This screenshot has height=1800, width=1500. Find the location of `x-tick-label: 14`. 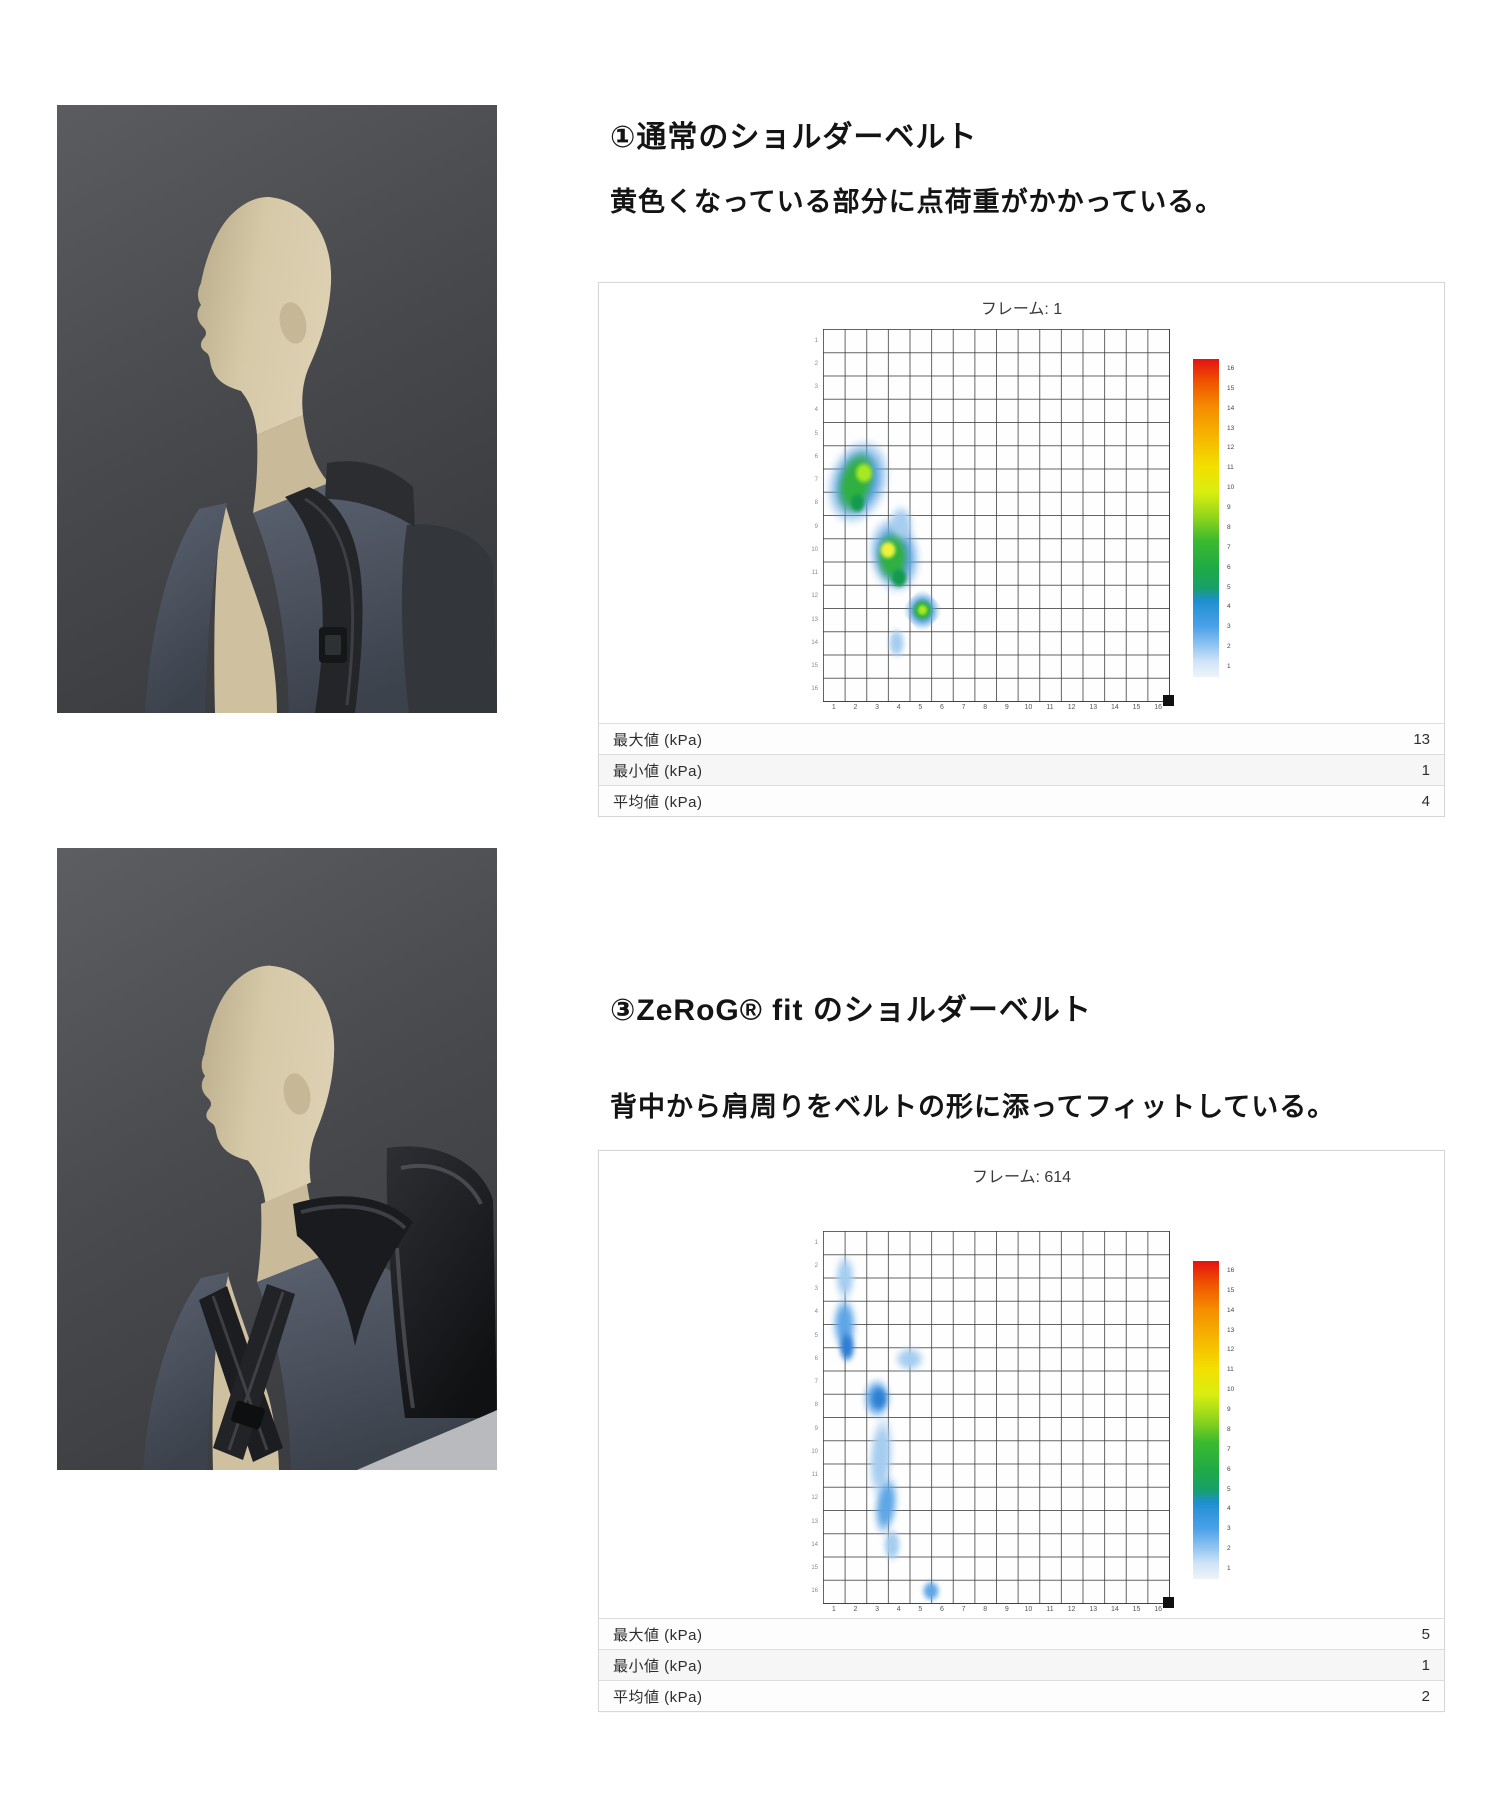

x-tick-label: 14 is located at coordinates (1115, 707).